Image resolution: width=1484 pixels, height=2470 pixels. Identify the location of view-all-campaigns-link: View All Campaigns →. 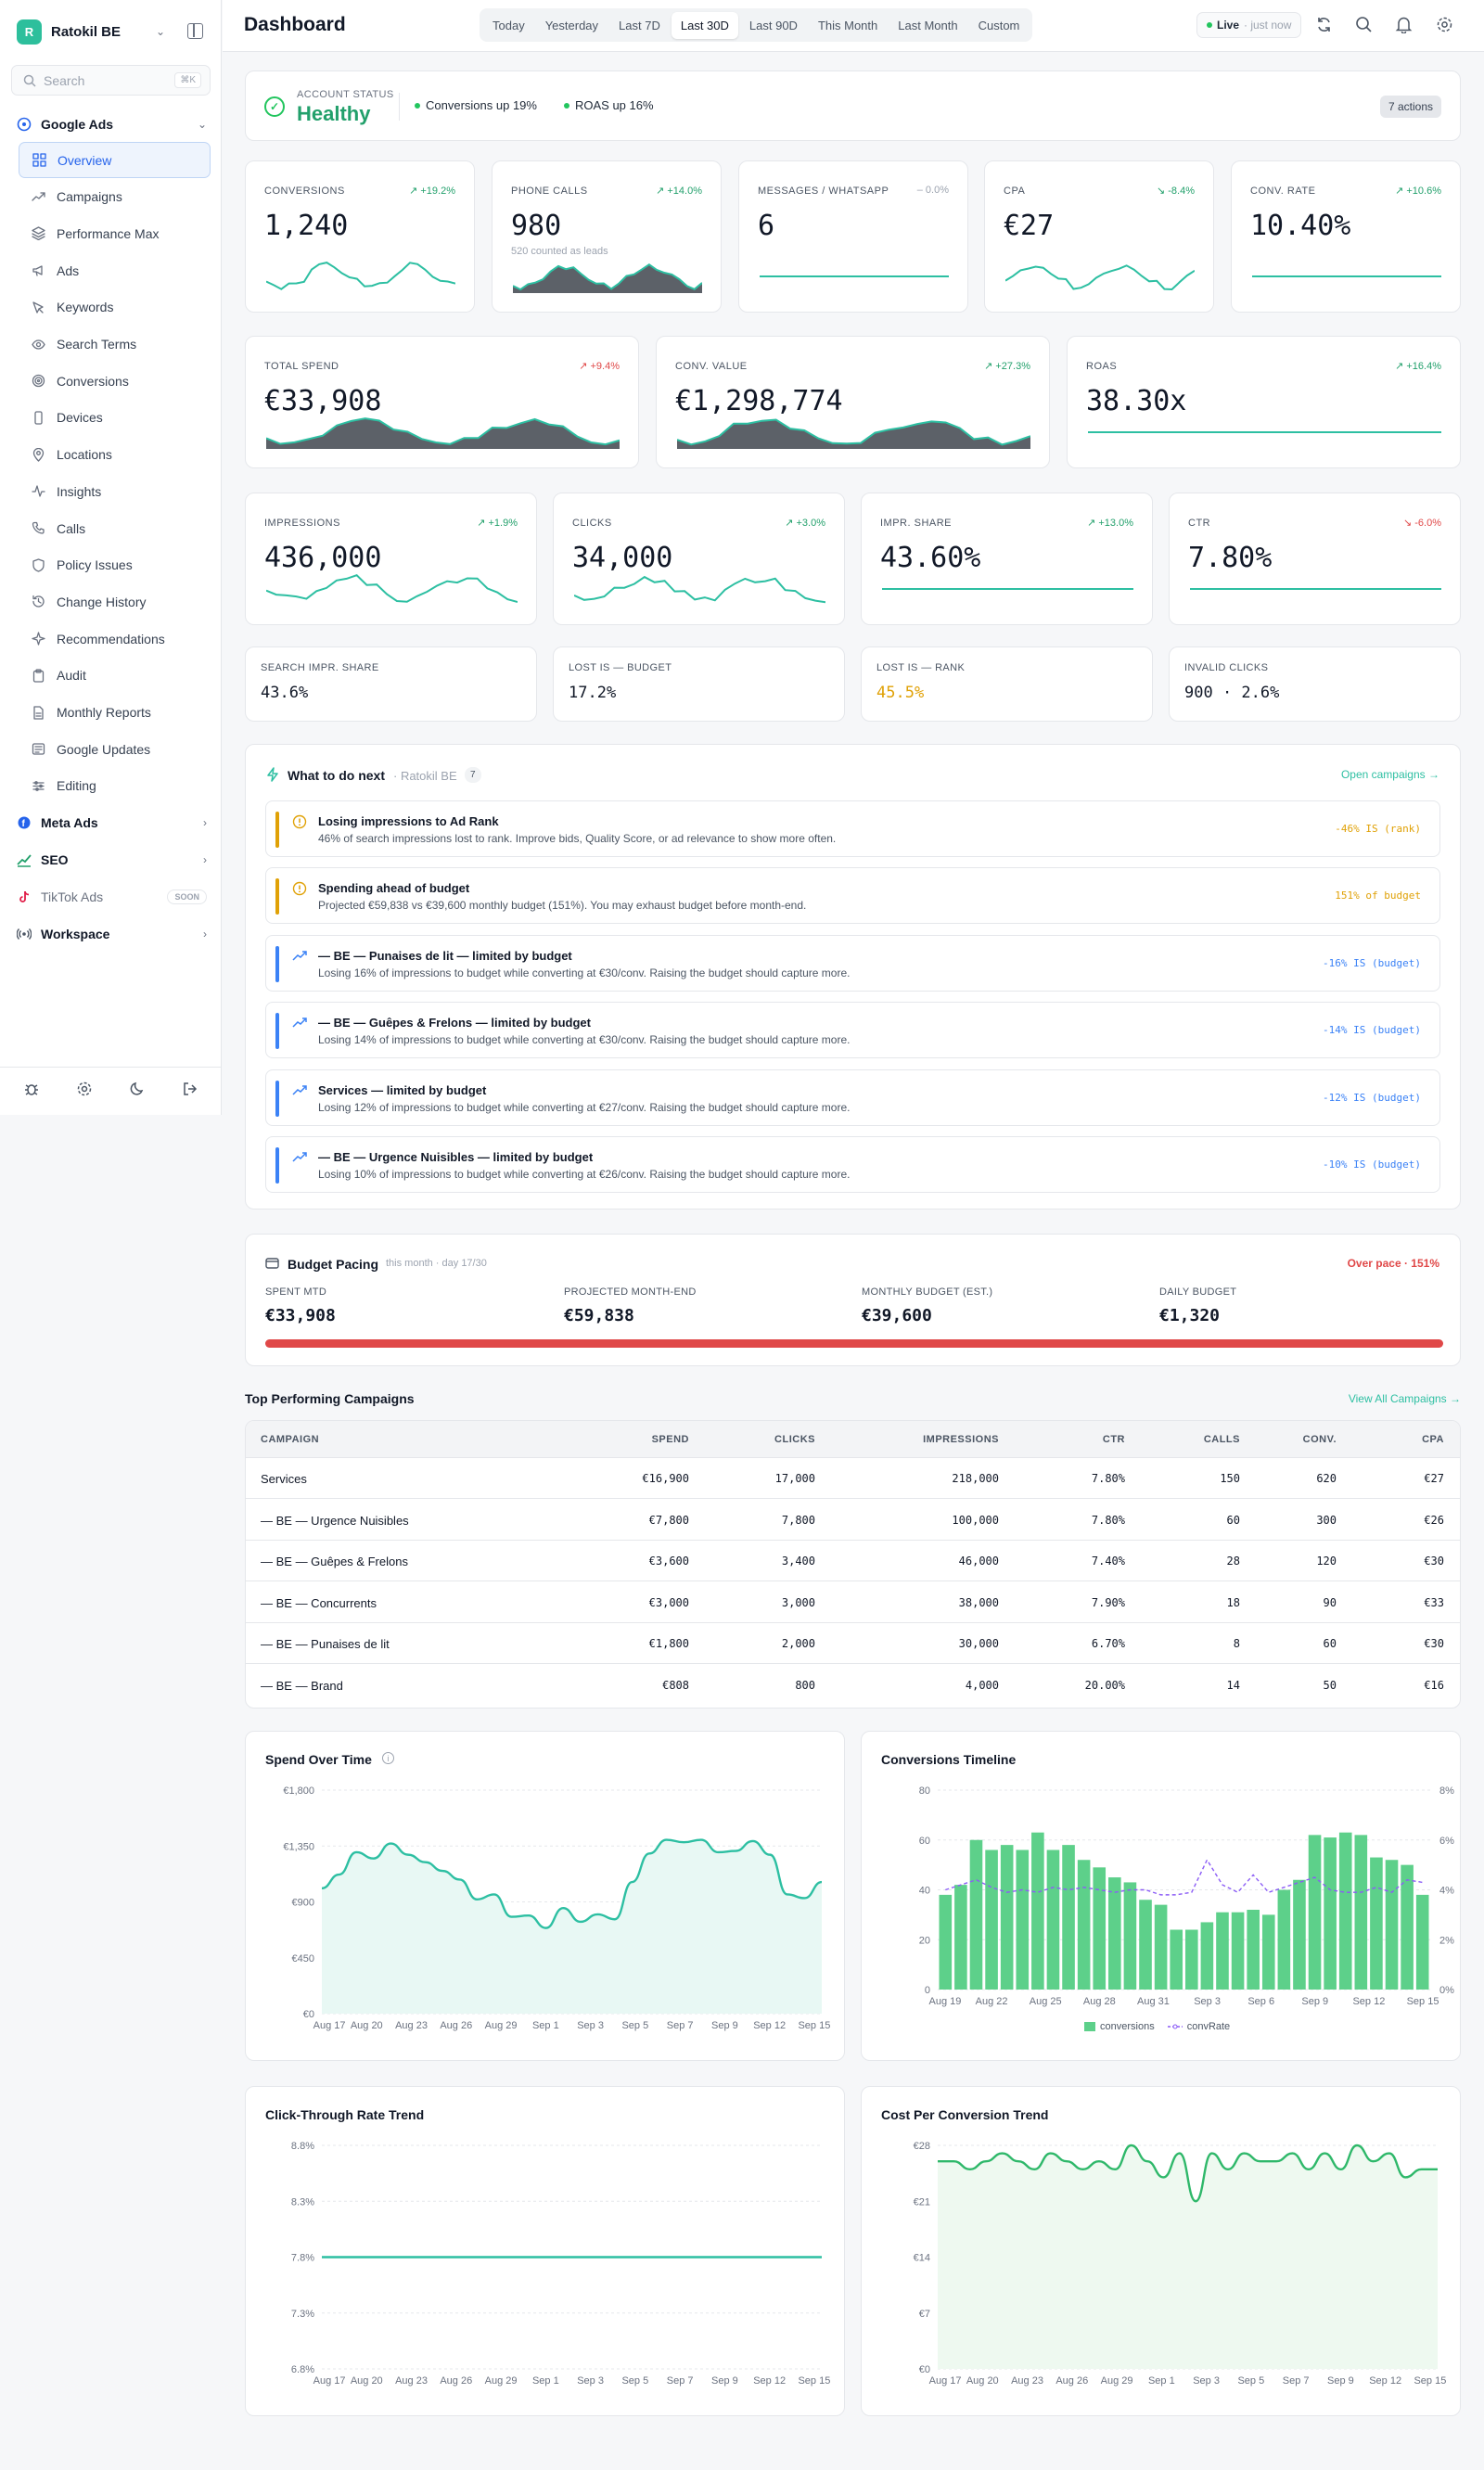
(1404, 1398).